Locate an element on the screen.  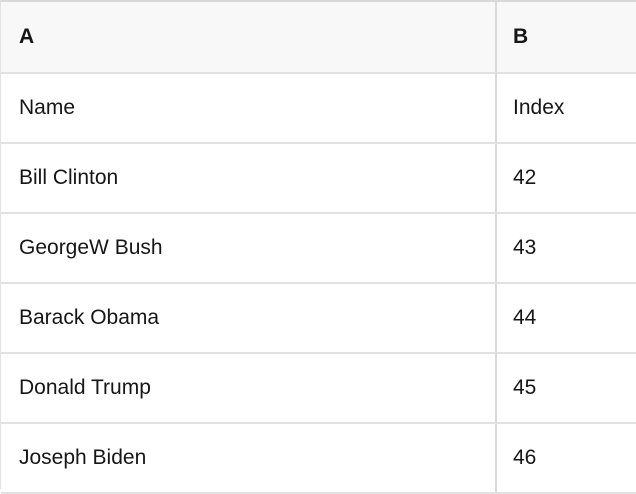
column-letter-row: A B is located at coordinates (318, 38).